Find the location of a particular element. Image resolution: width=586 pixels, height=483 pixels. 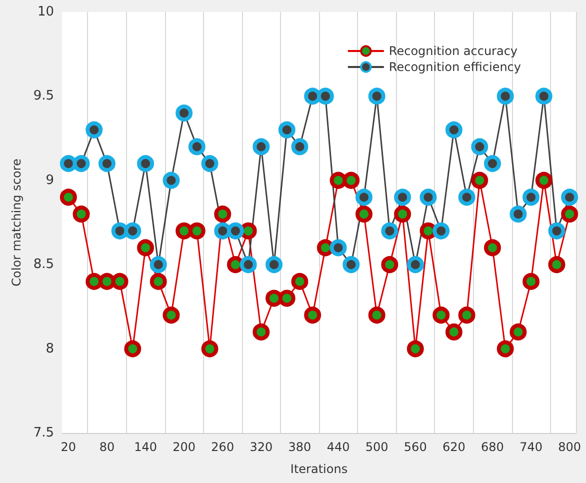

x-tick-label: 560 is located at coordinates (415, 447).